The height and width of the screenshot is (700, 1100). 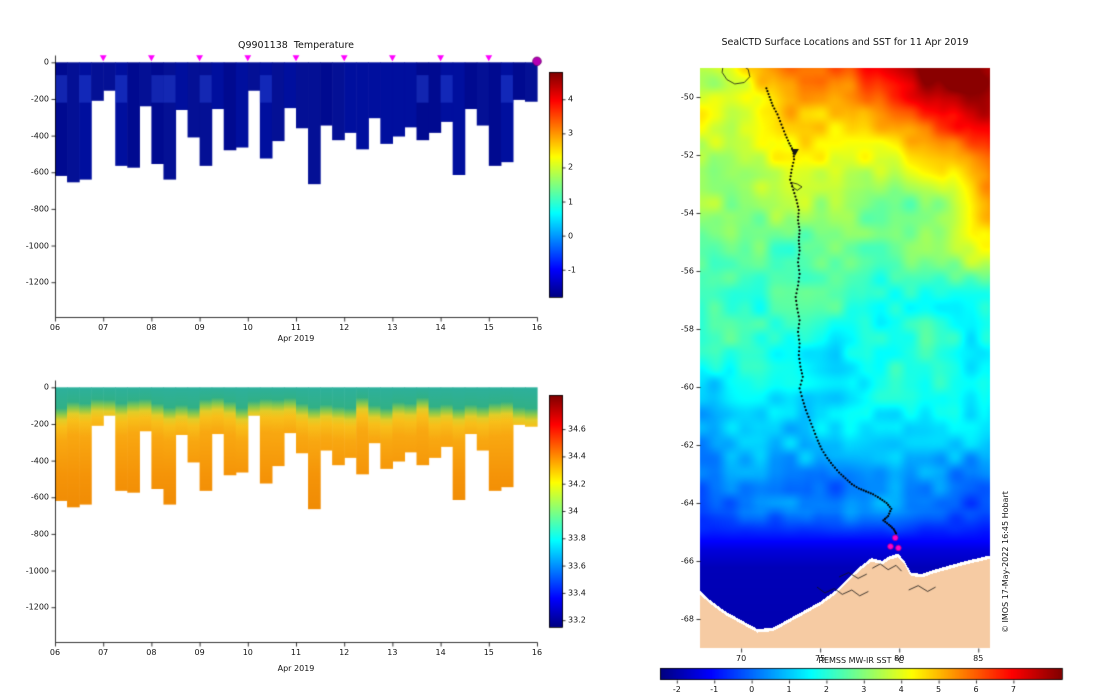 What do you see at coordinates (39, 424) in the screenshot?
I see `sal-y-tick-label: -200` at bounding box center [39, 424].